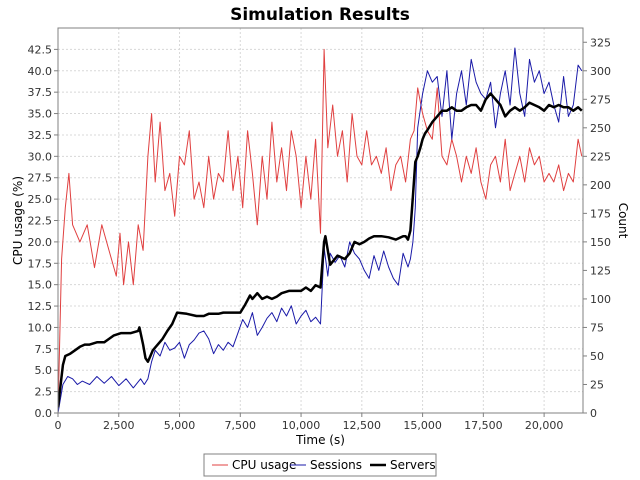 The height and width of the screenshot is (480, 640). I want to click on y-left-tick-label: 42.5, so click(40, 49).